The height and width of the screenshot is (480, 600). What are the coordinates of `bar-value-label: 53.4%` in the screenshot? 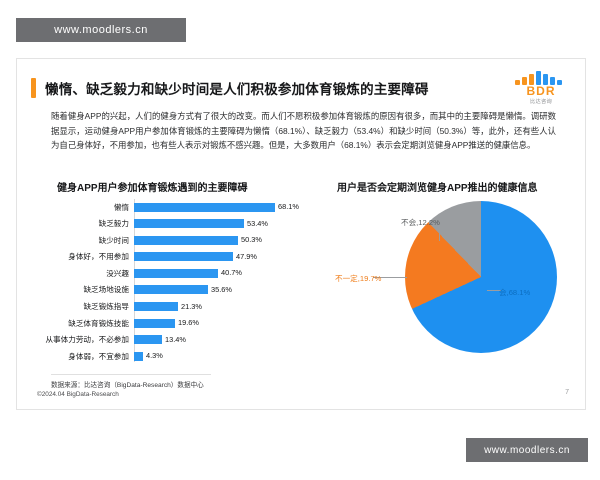 It's located at (257, 223).